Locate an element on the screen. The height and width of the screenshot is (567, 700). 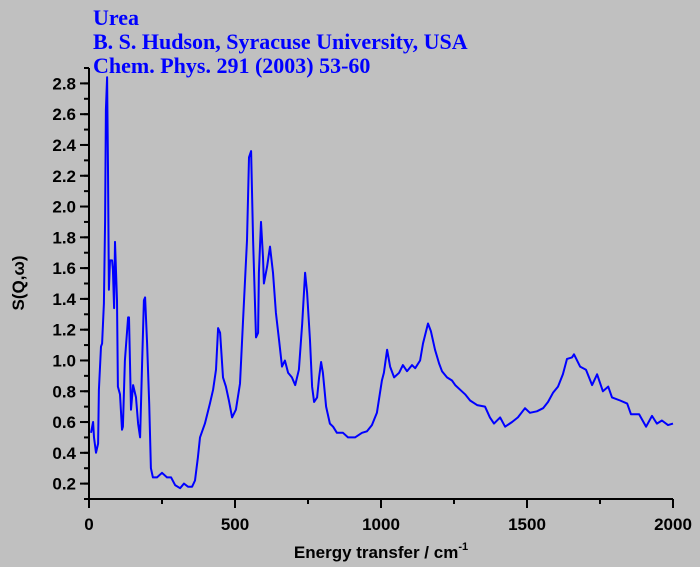
x-tick-label: 2000 is located at coordinates (673, 524).